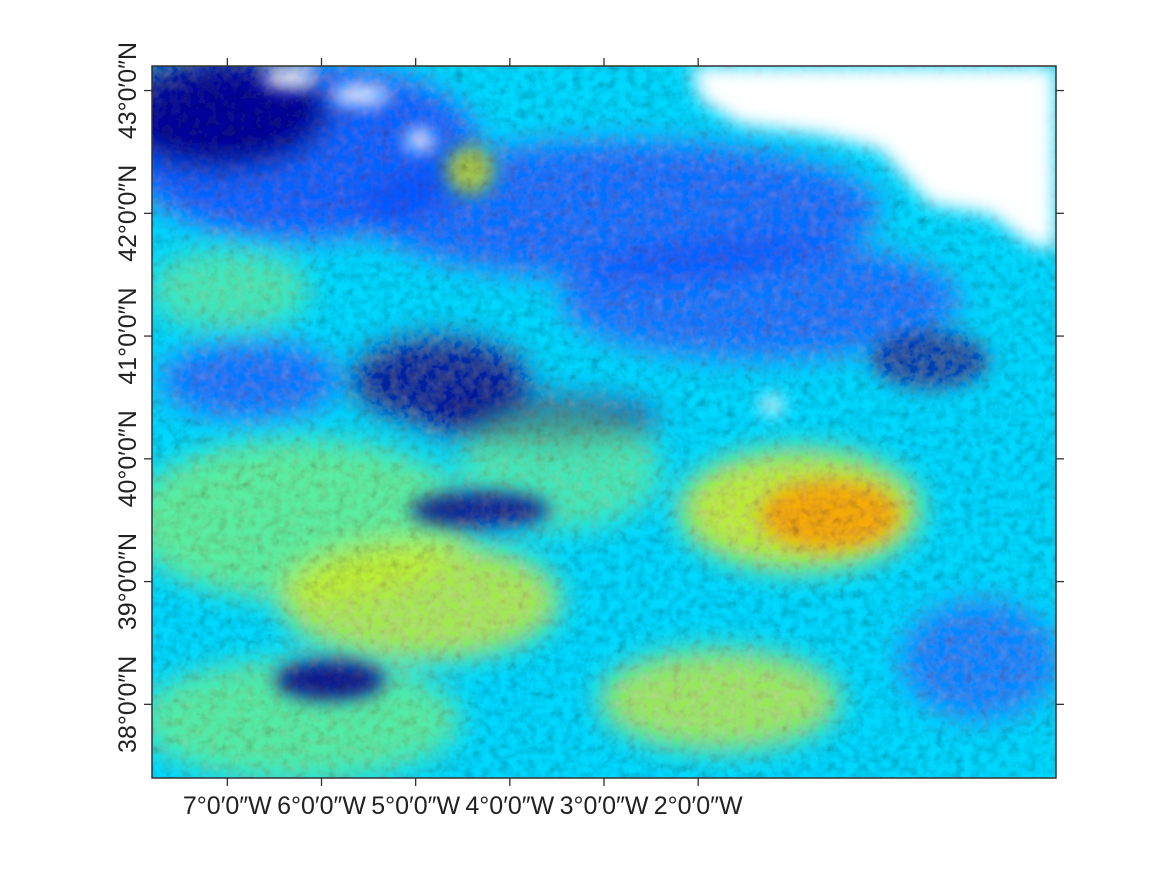 The height and width of the screenshot is (875, 1167). What do you see at coordinates (128, 90) in the screenshot?
I see `y-tick-label: 43°0′0″N` at bounding box center [128, 90].